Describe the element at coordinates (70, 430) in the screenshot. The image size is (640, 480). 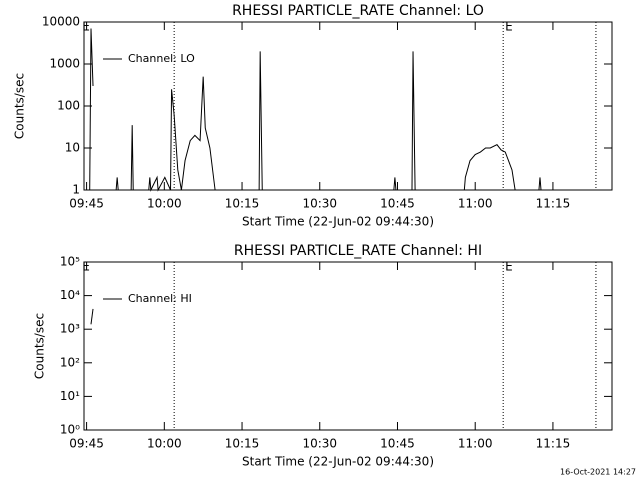
I see `y-tick-label: 10⁰` at that location.